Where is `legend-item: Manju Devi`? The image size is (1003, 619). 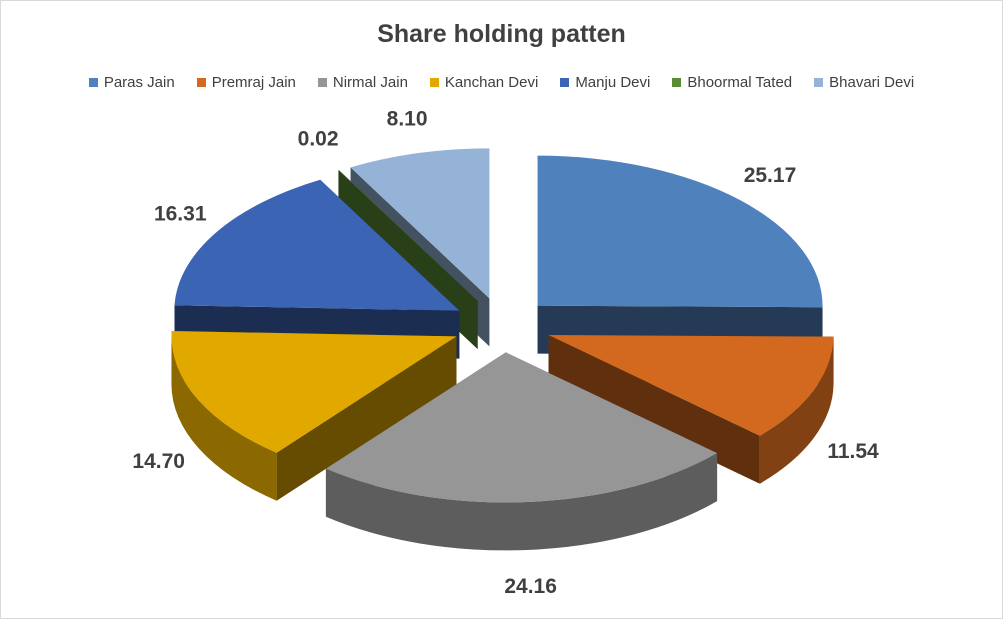 legend-item: Manju Devi is located at coordinates (605, 82).